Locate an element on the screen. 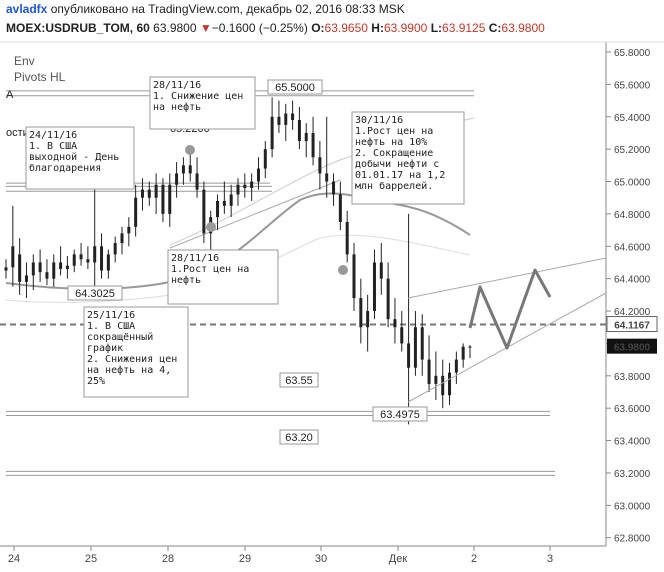  annotation-line: на нефть is located at coordinates (177, 107).